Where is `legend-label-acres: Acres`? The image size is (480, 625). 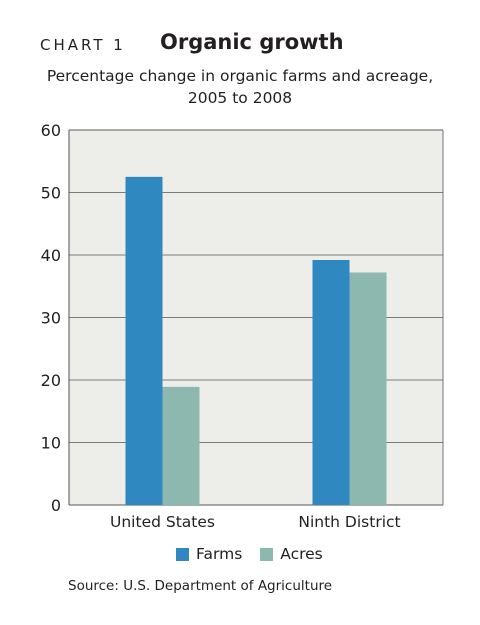 legend-label-acres: Acres is located at coordinates (301, 554).